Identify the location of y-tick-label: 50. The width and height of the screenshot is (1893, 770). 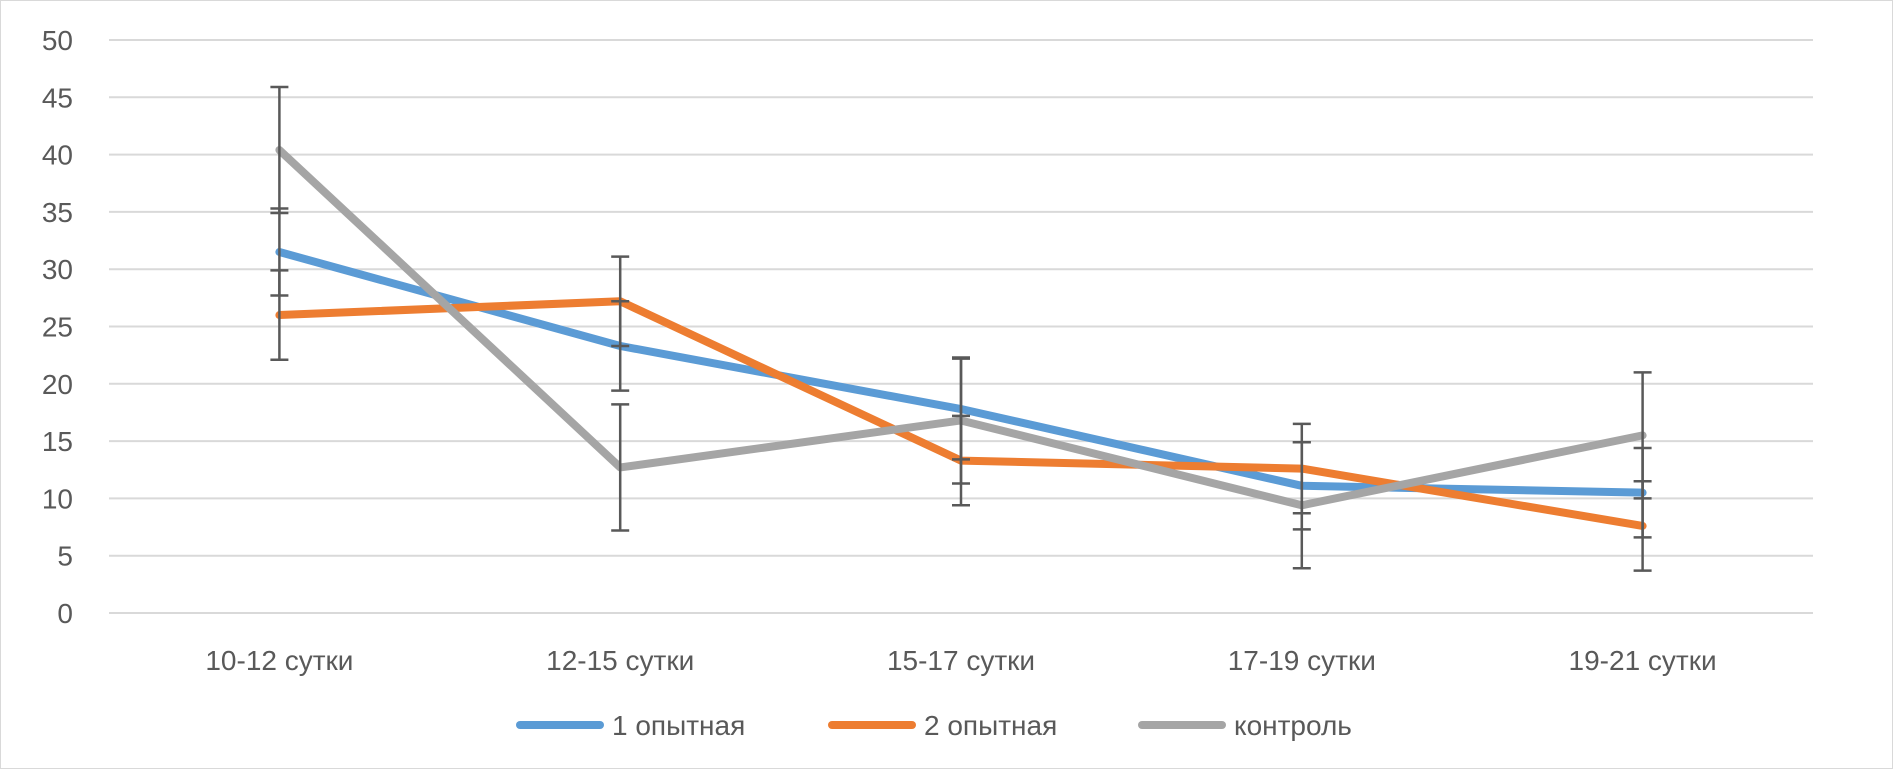
(57, 40).